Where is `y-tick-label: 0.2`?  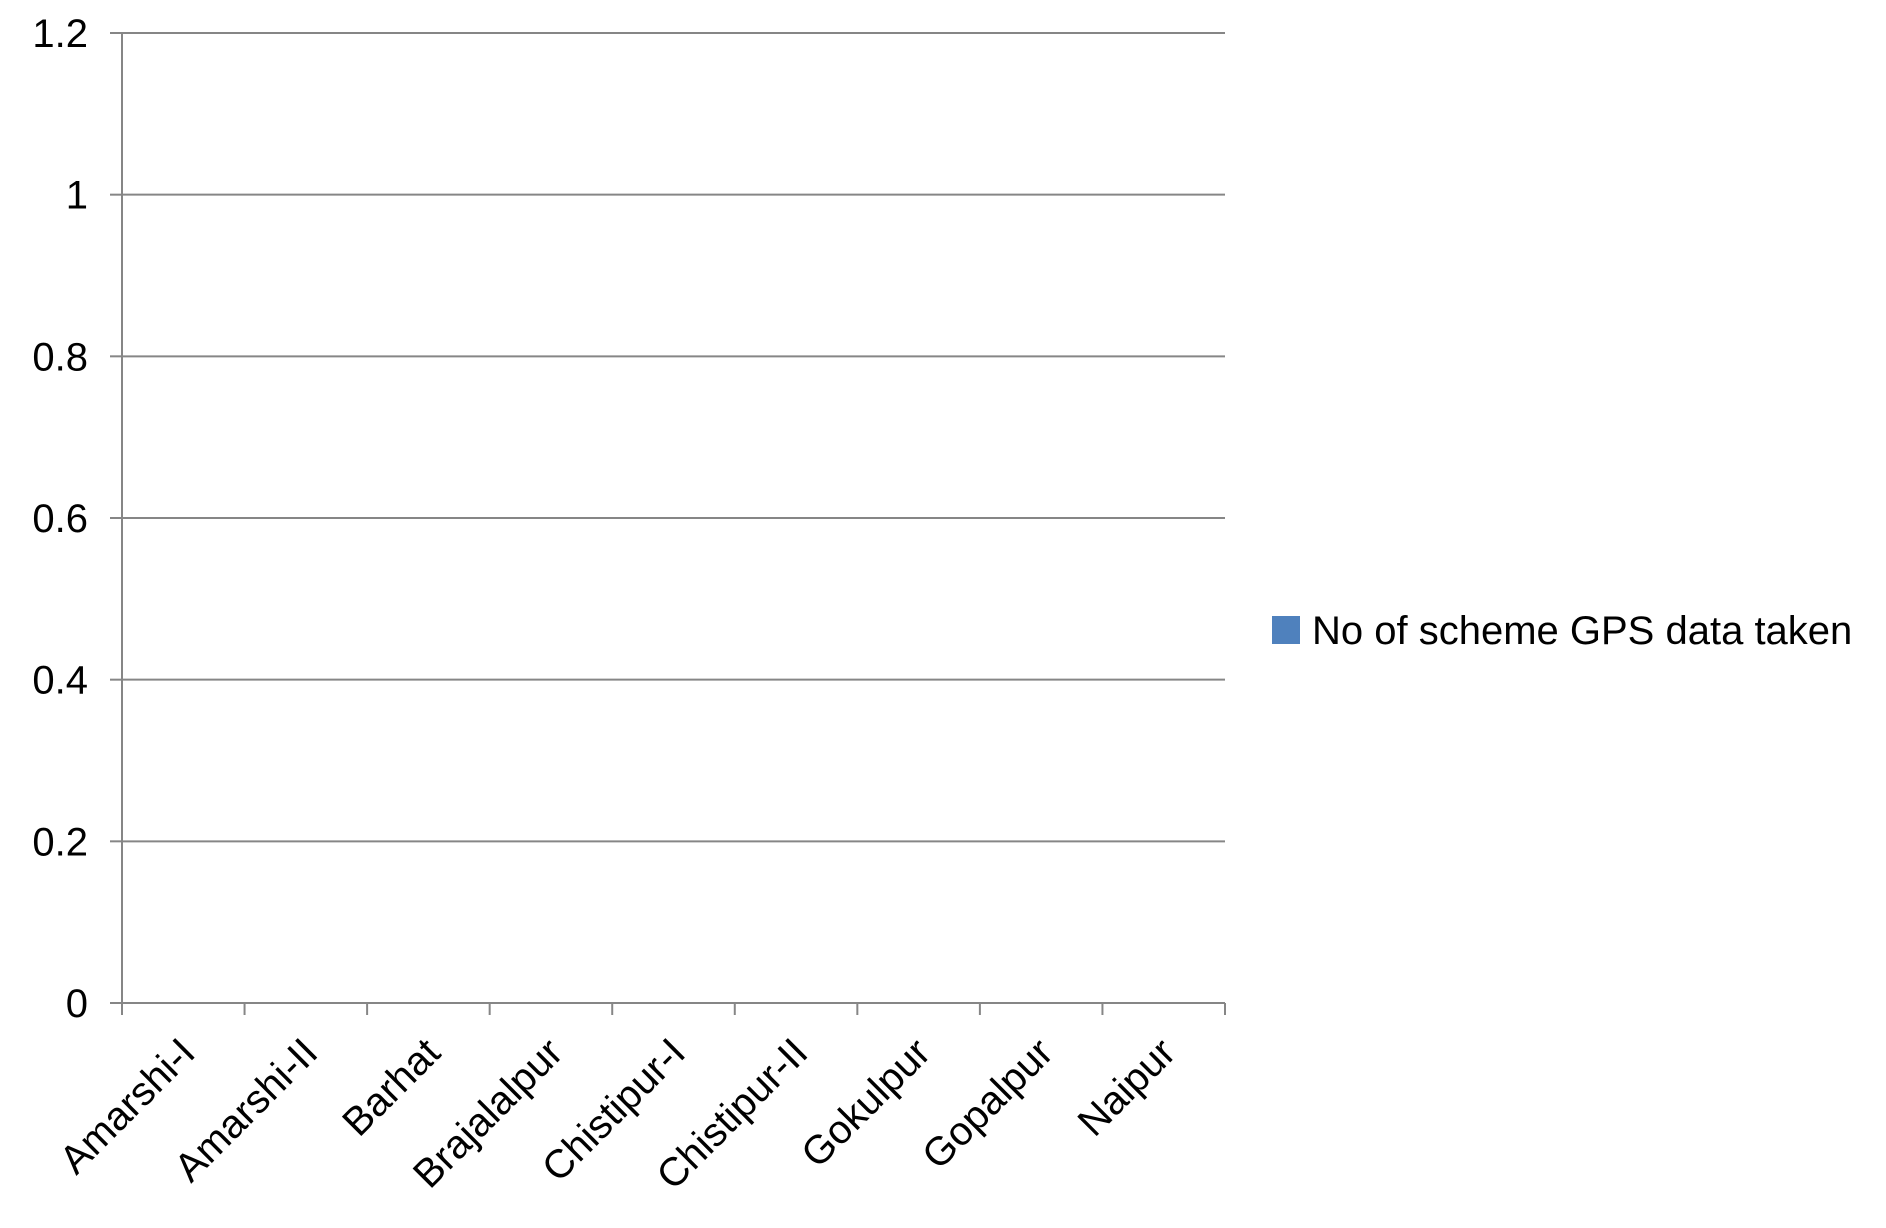 y-tick-label: 0.2 is located at coordinates (60, 842).